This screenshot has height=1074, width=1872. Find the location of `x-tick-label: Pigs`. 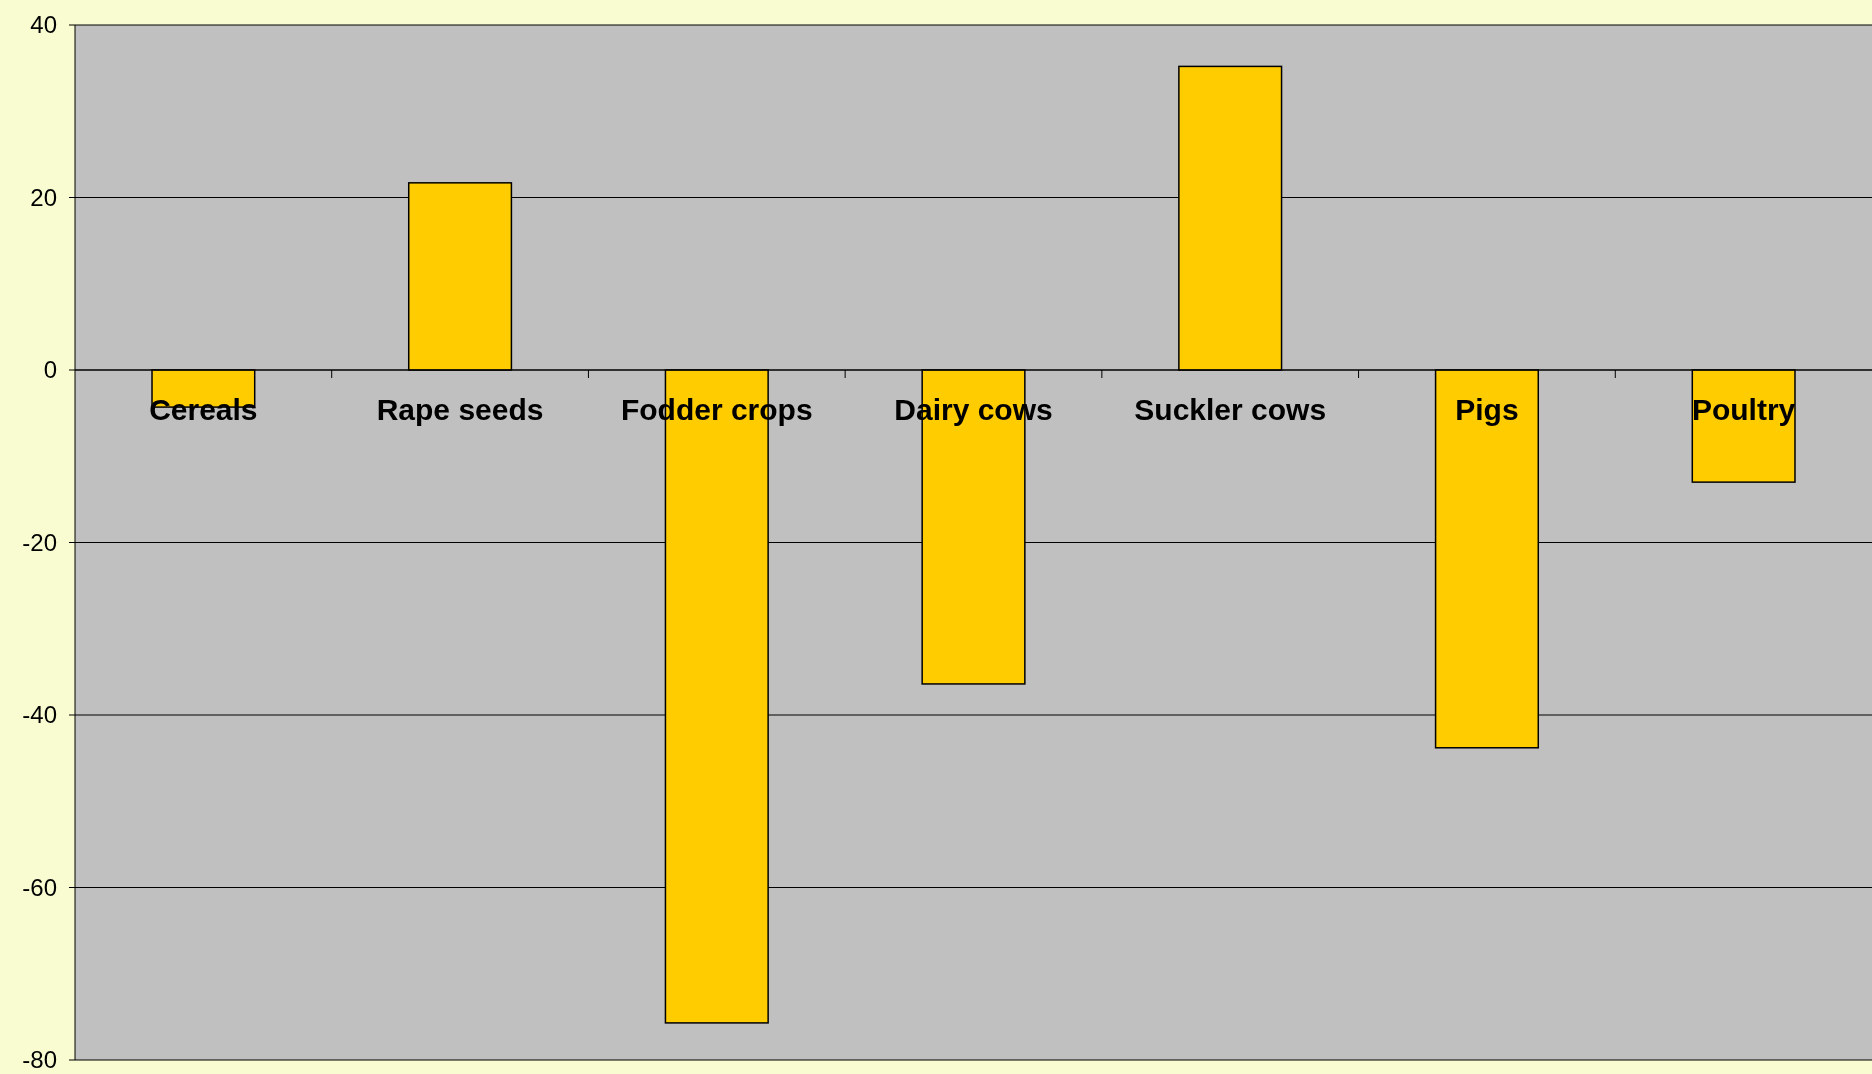

x-tick-label: Pigs is located at coordinates (1487, 409).